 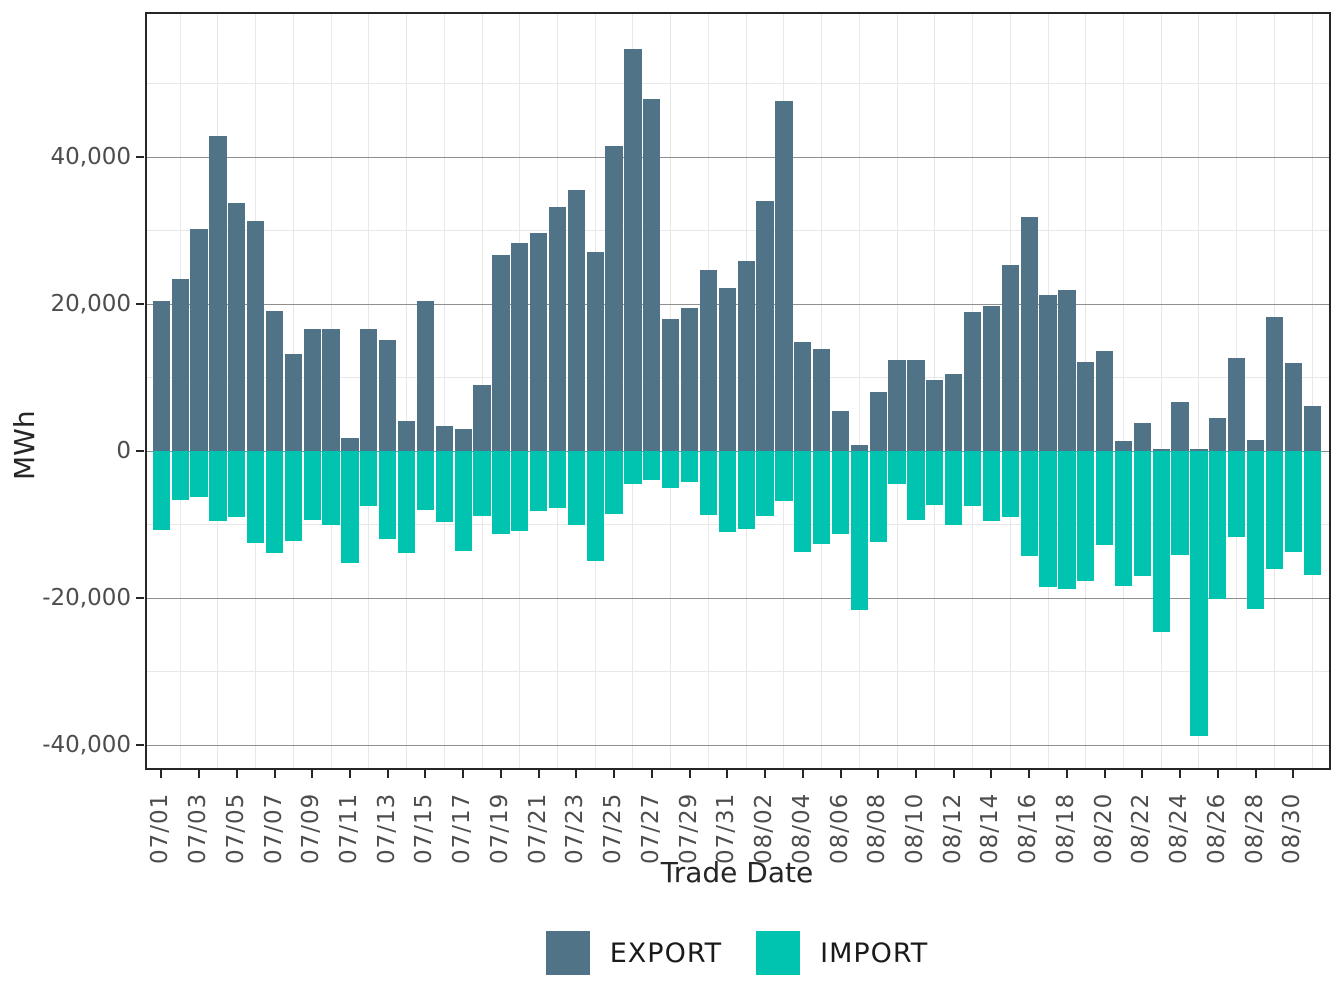 I want to click on x-tick-label: 08/06, so click(x=839, y=828).